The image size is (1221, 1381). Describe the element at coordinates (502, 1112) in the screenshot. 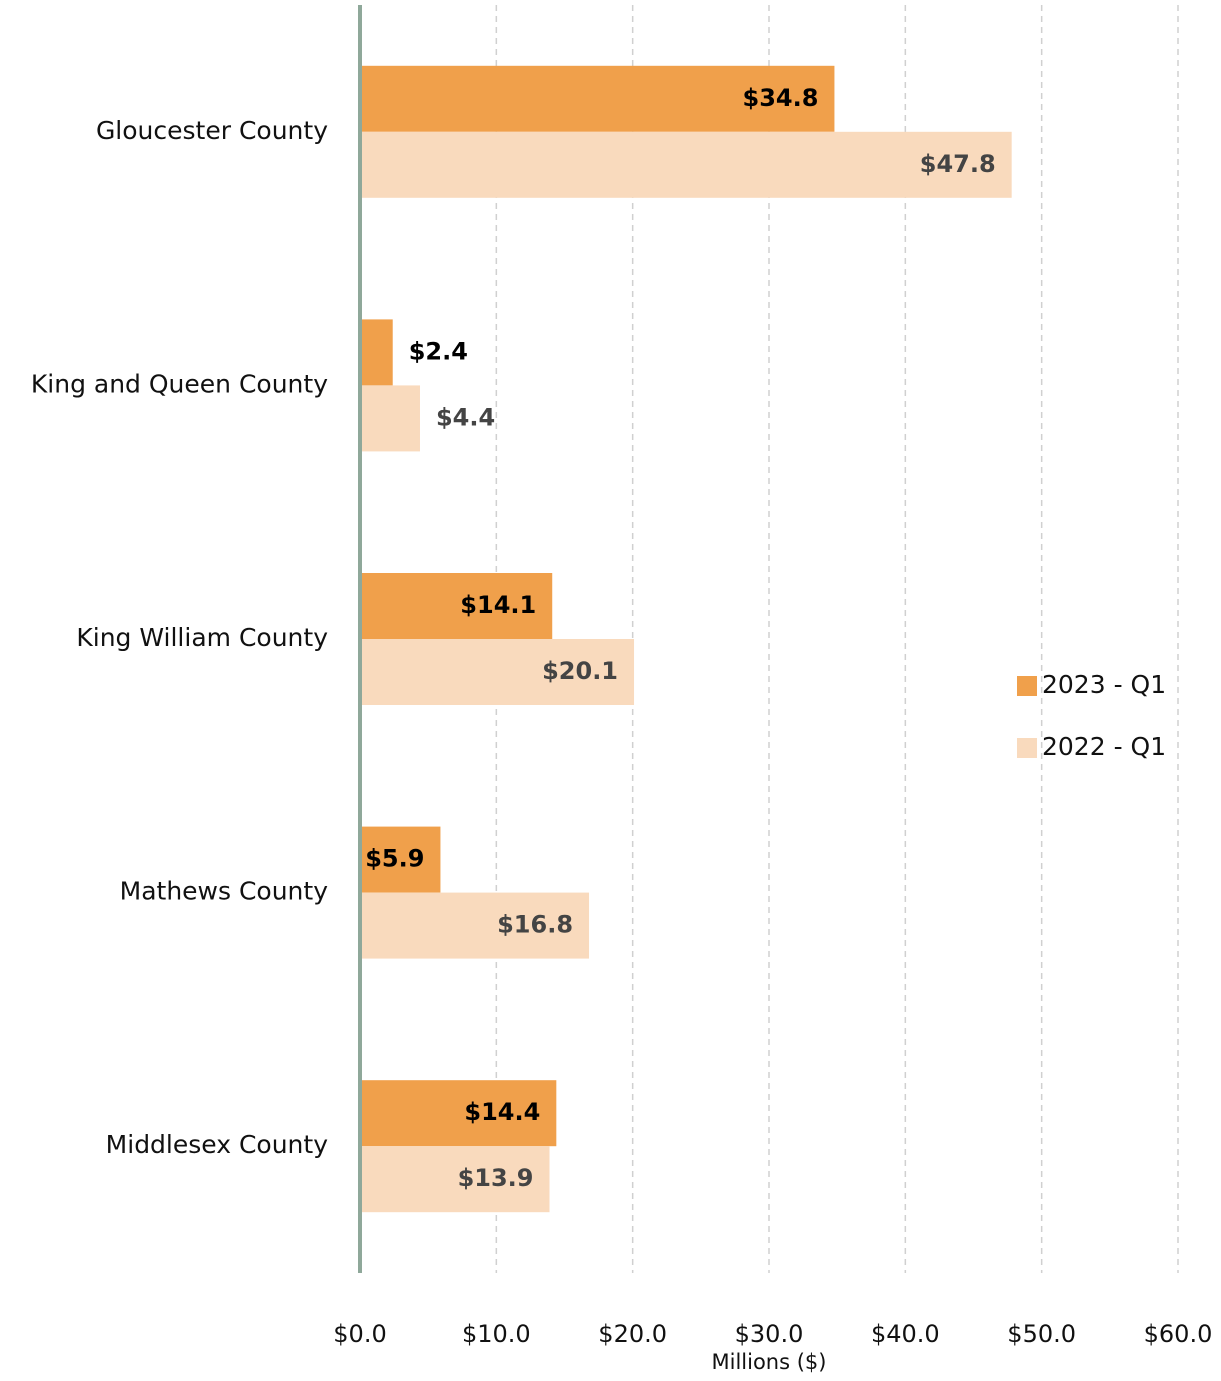

I see `value-label: $14.4` at that location.